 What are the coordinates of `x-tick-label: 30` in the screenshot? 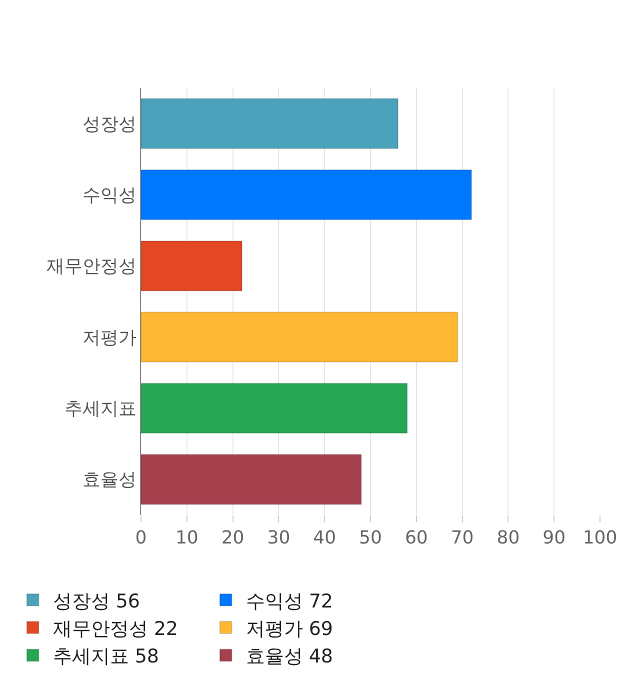 It's located at (278, 538).